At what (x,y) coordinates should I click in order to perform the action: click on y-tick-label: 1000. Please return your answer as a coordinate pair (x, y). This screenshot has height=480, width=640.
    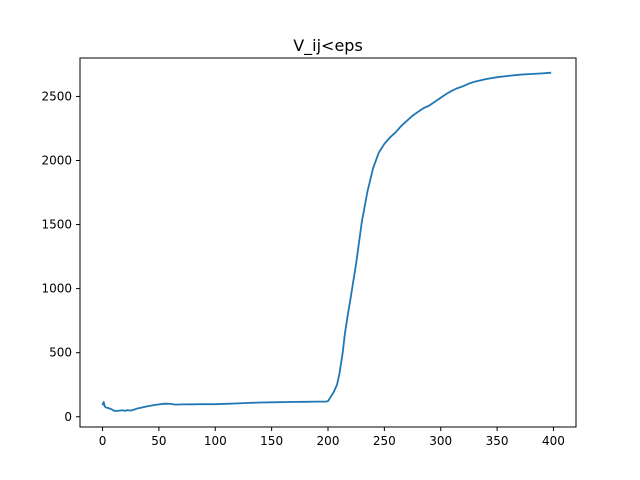
    Looking at the image, I should click on (56, 289).